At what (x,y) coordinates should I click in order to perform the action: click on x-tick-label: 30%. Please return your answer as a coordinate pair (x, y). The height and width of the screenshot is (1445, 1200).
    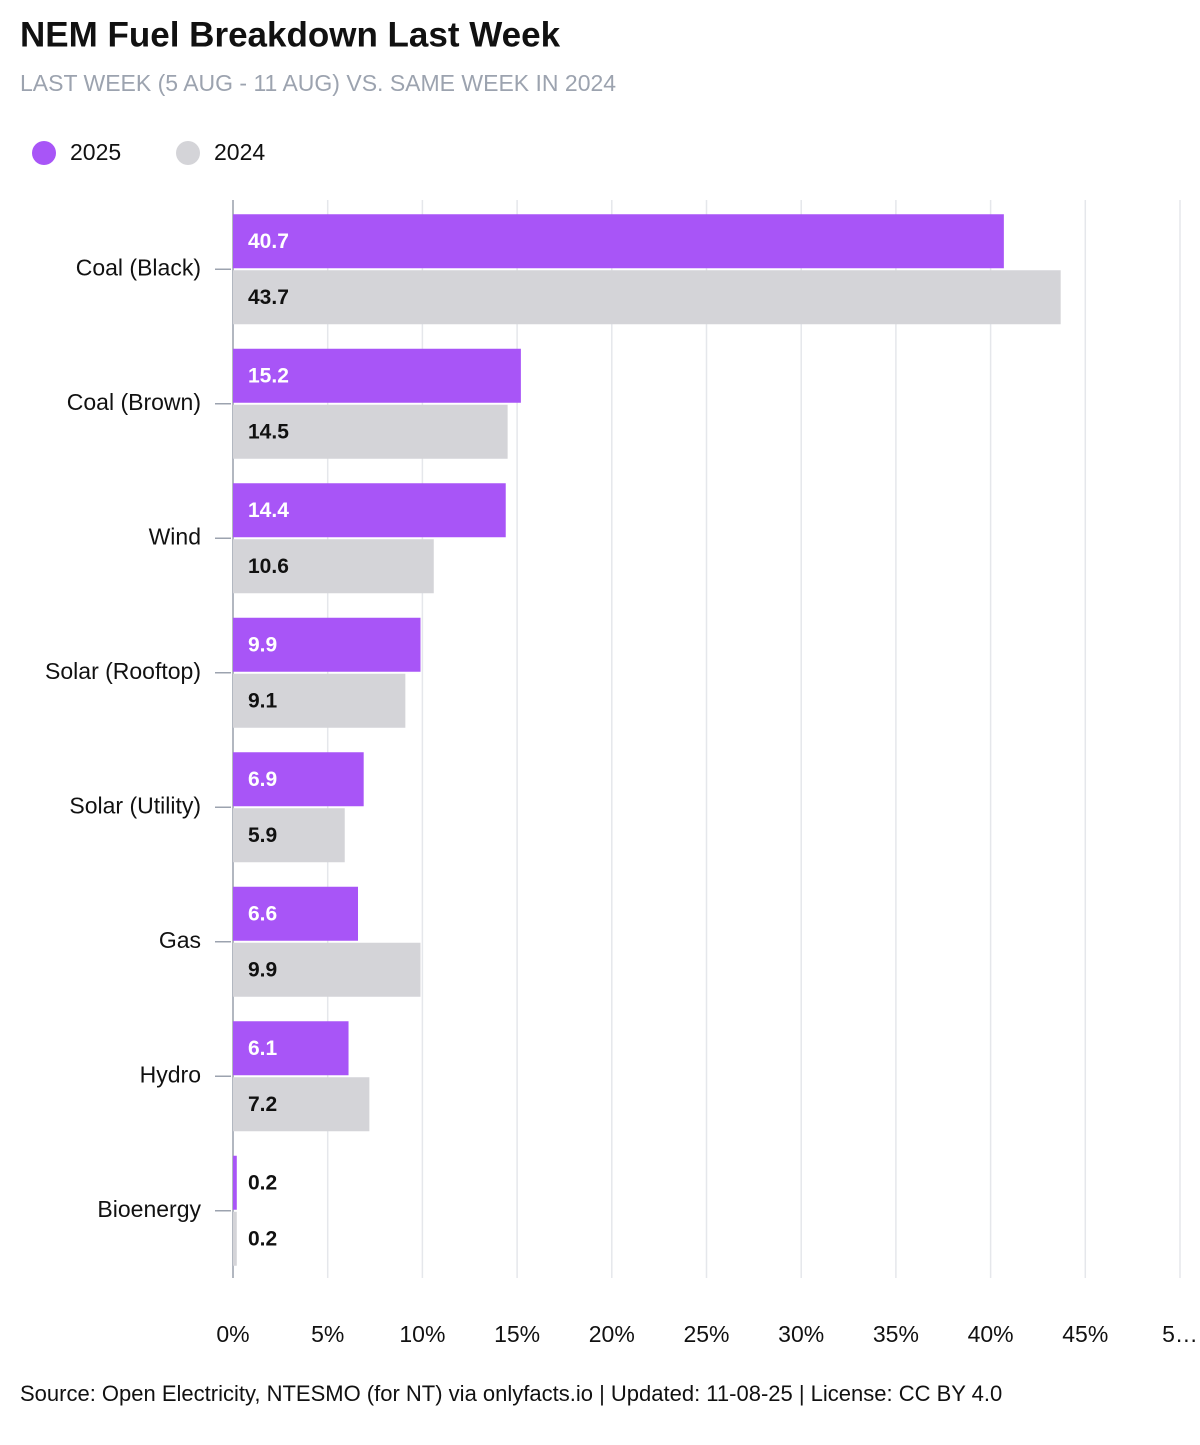
    Looking at the image, I should click on (801, 1334).